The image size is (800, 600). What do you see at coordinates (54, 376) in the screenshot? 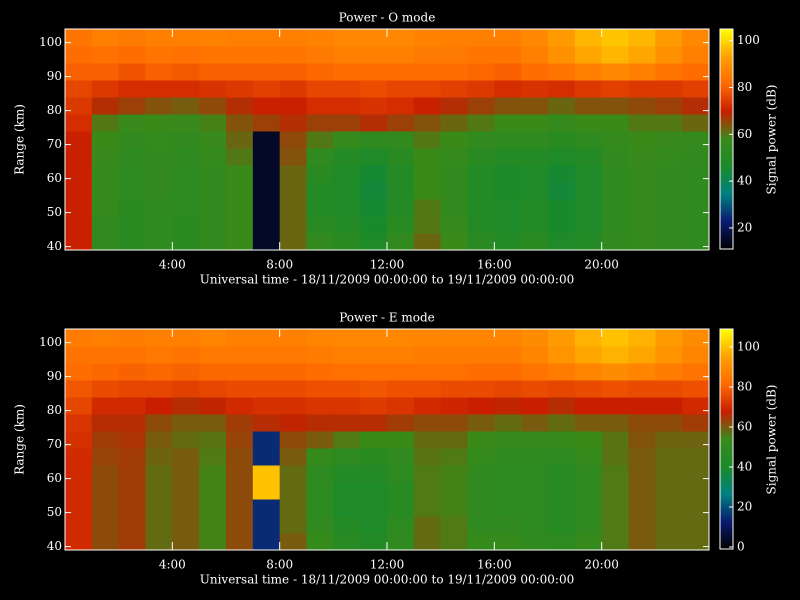
I see `y-tick-label: 90` at bounding box center [54, 376].